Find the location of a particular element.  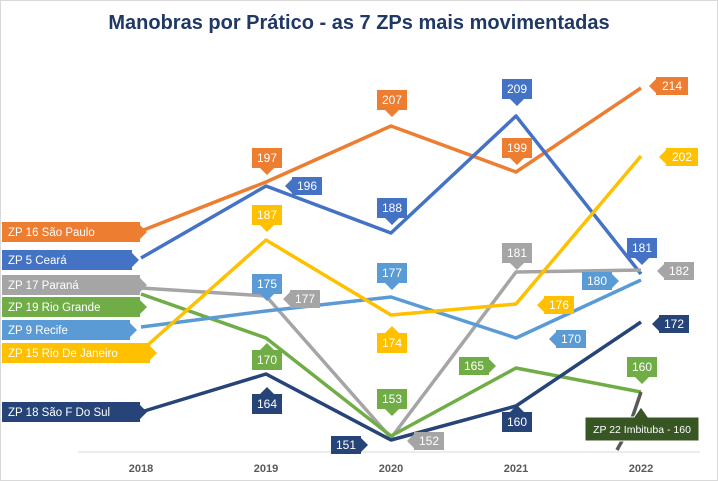

data-label-2-4-box is located at coordinates (675, 271).